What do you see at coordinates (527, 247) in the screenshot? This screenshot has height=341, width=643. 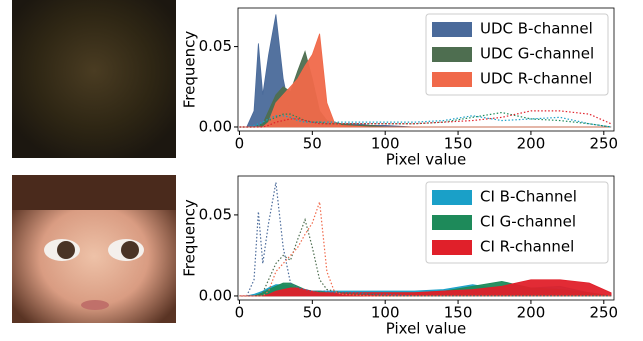 I see `legend-label: CI R-channel` at bounding box center [527, 247].